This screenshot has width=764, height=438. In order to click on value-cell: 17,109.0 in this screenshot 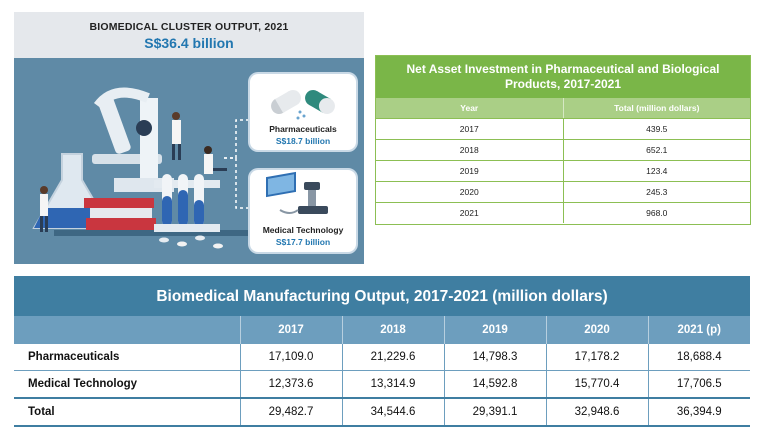, I will do `click(291, 357)`.